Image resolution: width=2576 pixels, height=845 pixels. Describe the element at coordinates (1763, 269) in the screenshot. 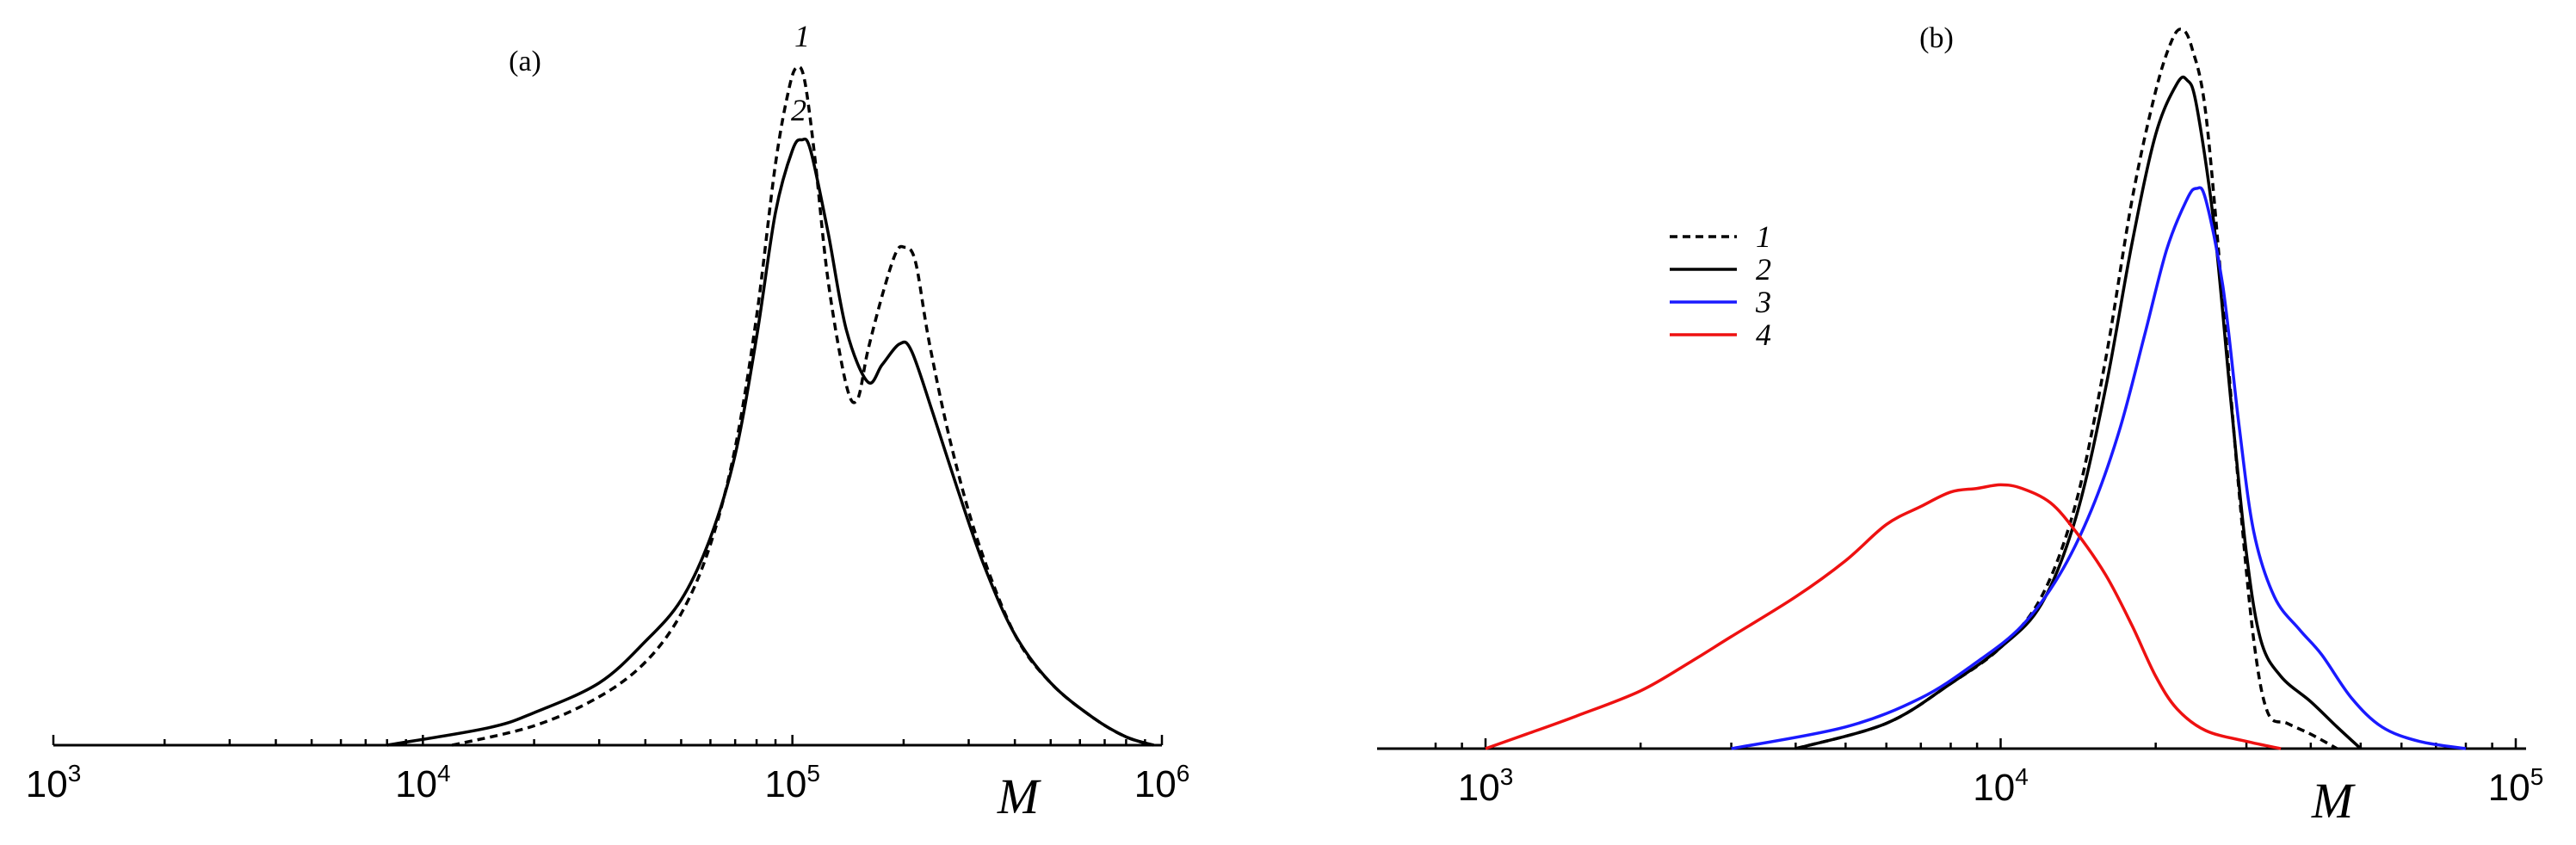

I see `legend-label-2: 2` at that location.